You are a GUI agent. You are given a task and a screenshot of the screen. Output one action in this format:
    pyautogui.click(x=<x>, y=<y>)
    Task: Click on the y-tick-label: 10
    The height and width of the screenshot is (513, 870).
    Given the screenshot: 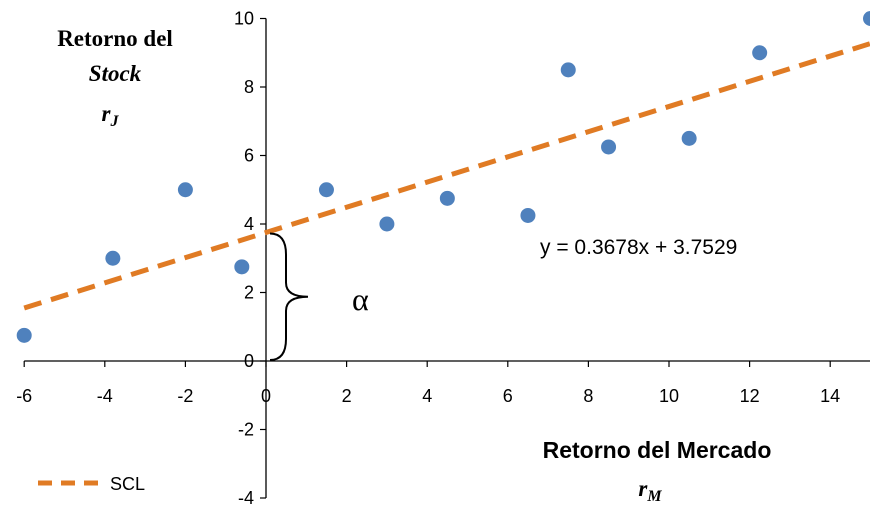 What is the action you would take?
    pyautogui.click(x=244, y=19)
    